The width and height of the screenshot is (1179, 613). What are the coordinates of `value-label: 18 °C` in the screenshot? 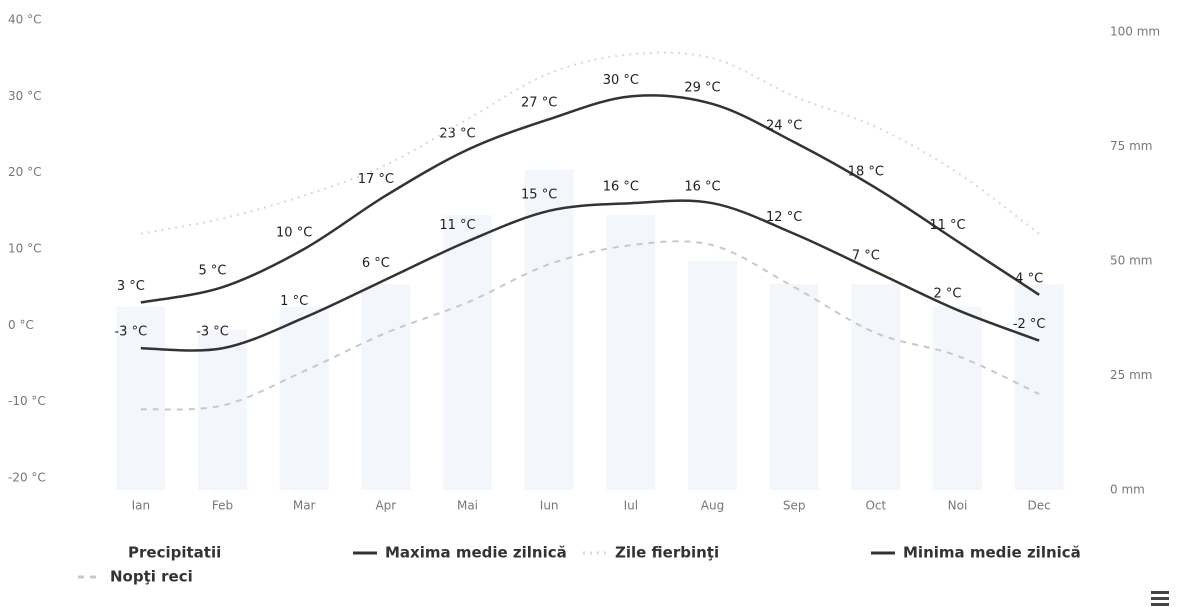 It's located at (866, 171).